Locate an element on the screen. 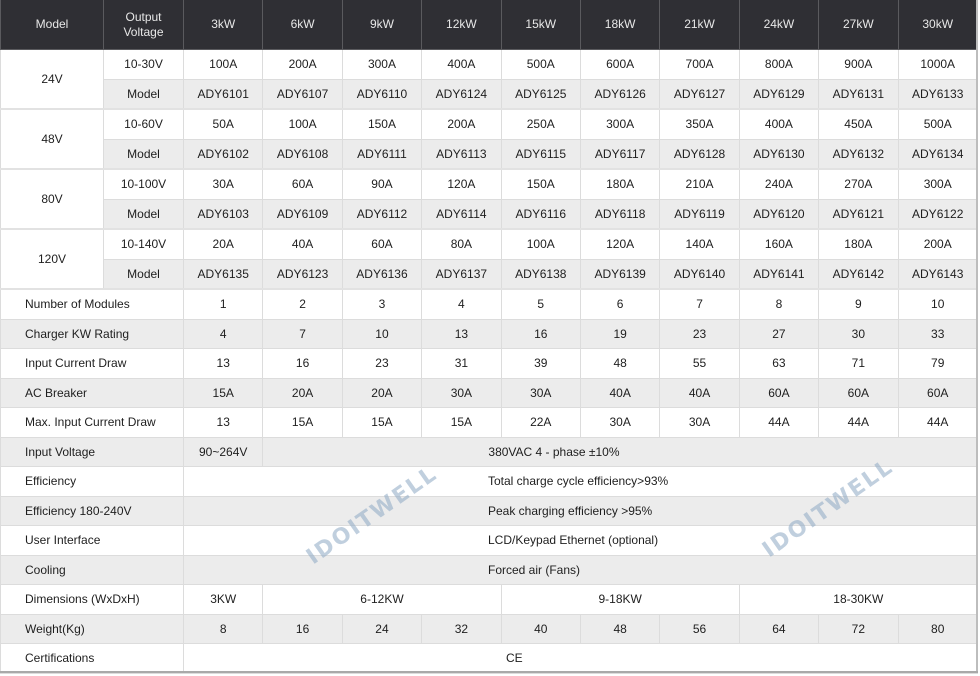 This screenshot has height=676, width=980. spec-label: AC Breaker is located at coordinates (92, 392).